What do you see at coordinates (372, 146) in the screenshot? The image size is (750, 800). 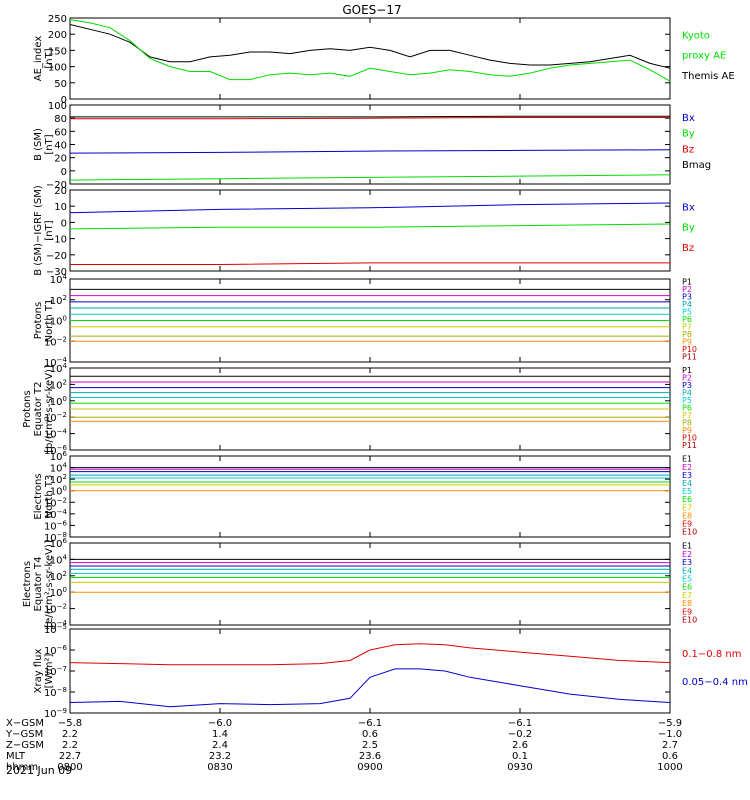 I see `panel-bsm: 100 80 60 40 20 0 −20 B (SM) [nT] Bx By Bz Bmag` at bounding box center [372, 146].